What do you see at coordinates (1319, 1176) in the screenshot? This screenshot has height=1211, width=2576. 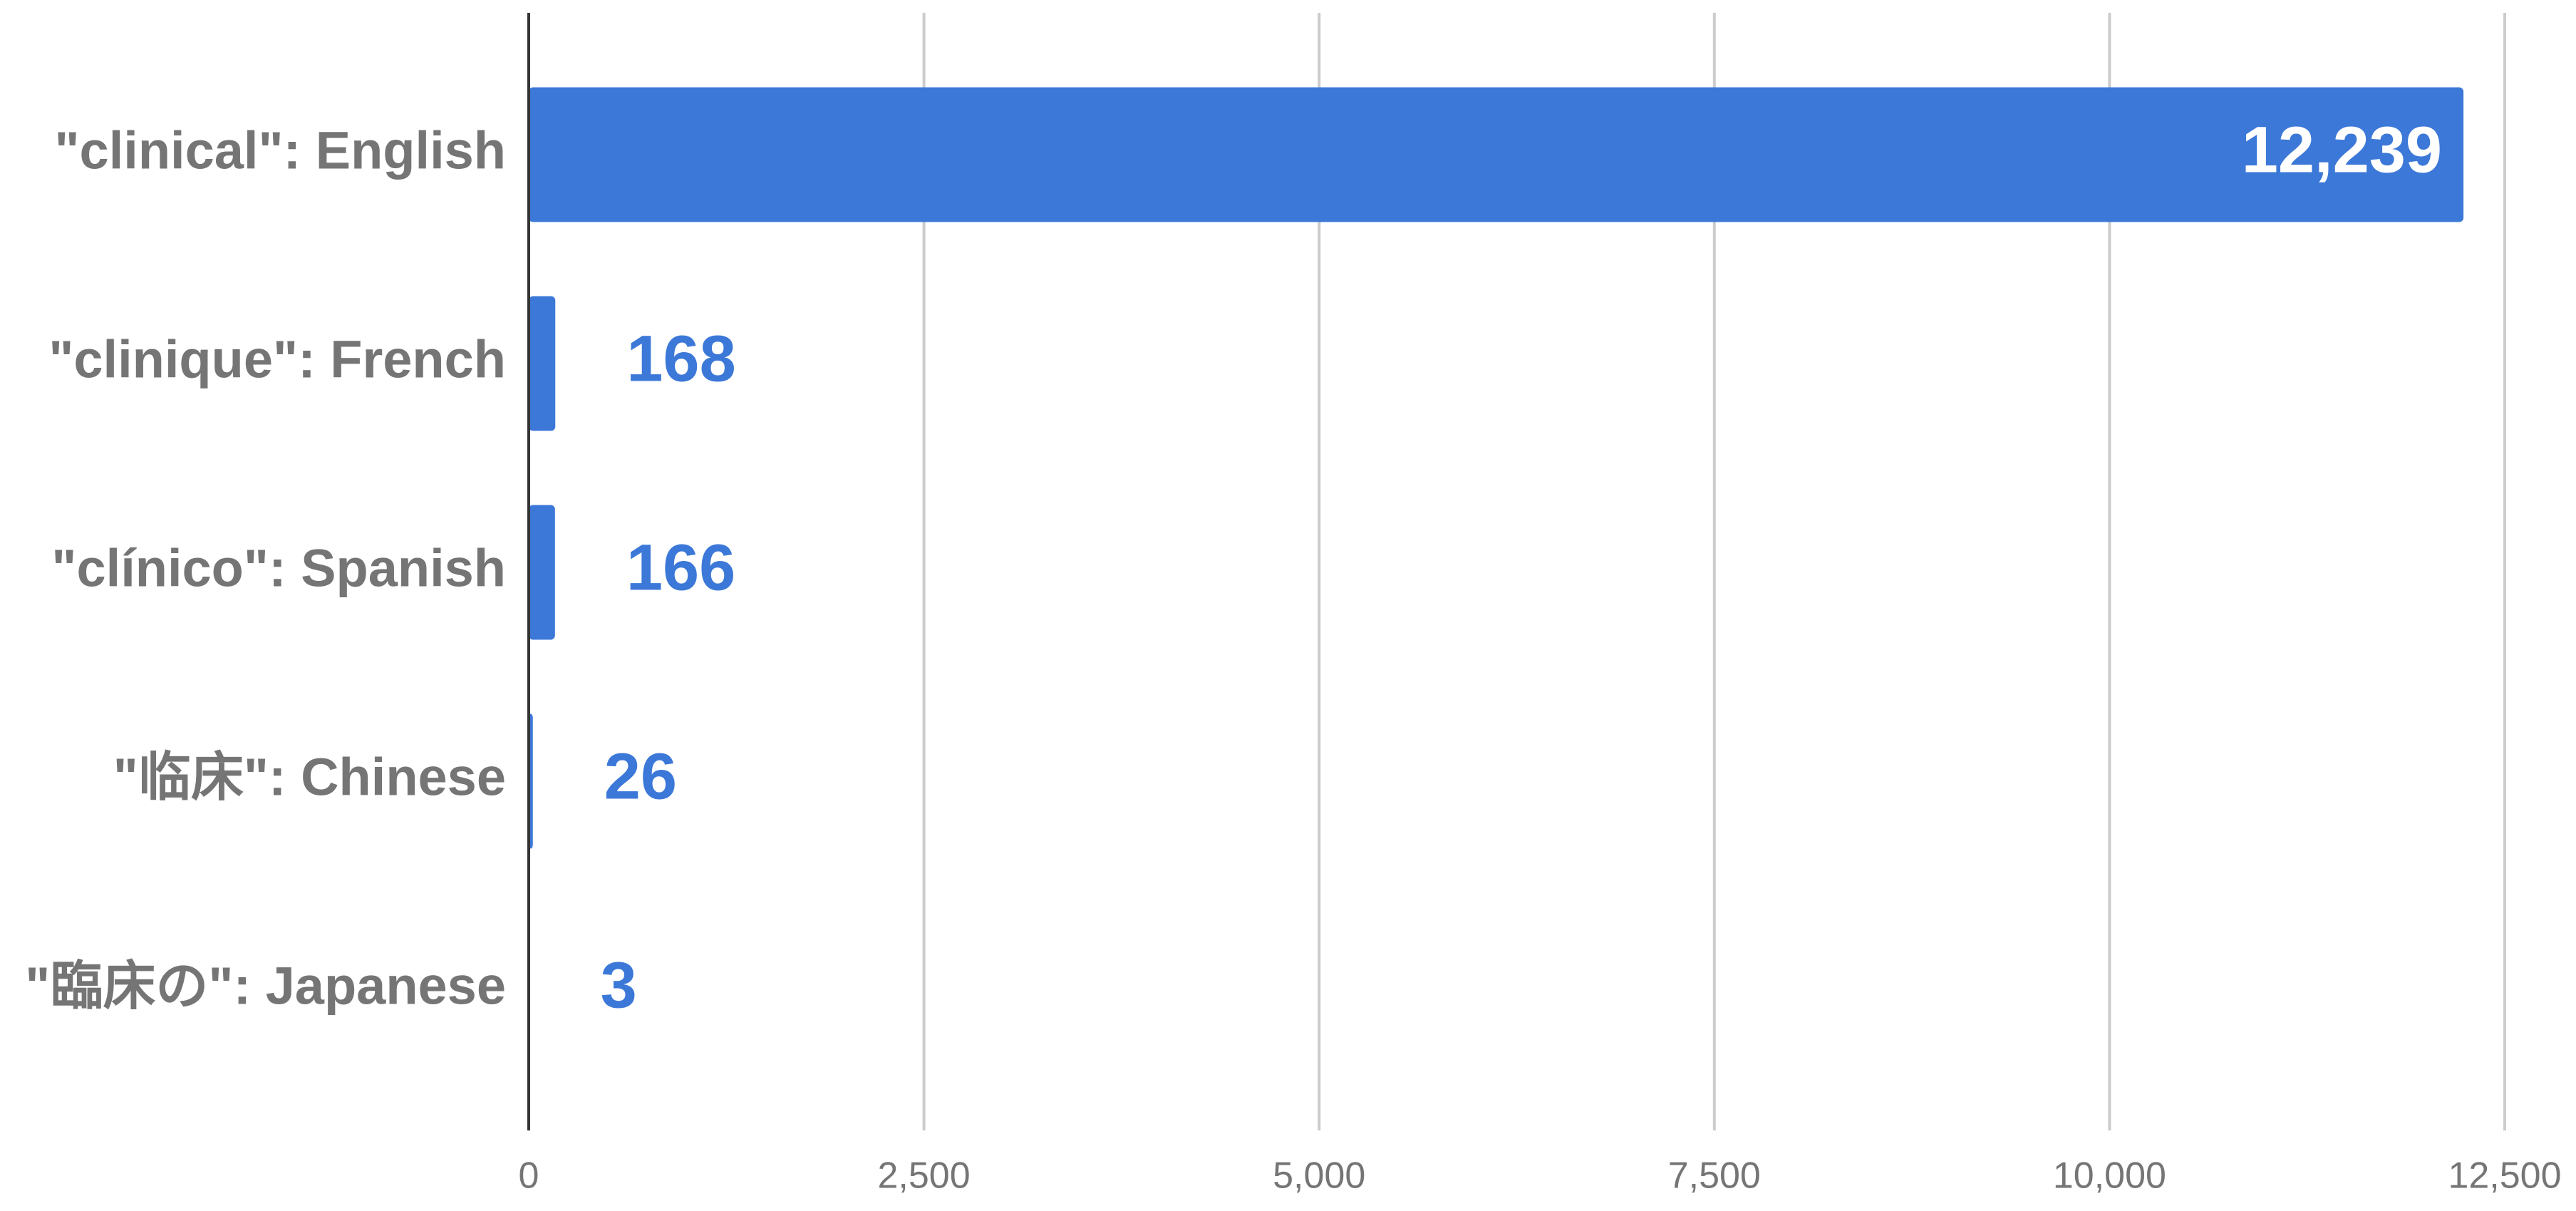 I see `x-tick-label: 5,000` at bounding box center [1319, 1176].